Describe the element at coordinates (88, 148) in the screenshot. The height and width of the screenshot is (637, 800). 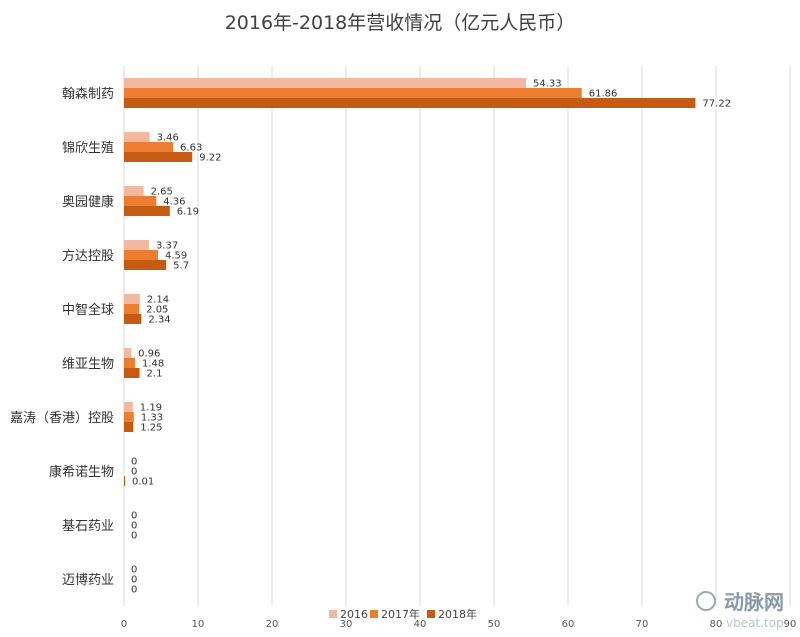
I see `category-label: 锦欣生殖` at that location.